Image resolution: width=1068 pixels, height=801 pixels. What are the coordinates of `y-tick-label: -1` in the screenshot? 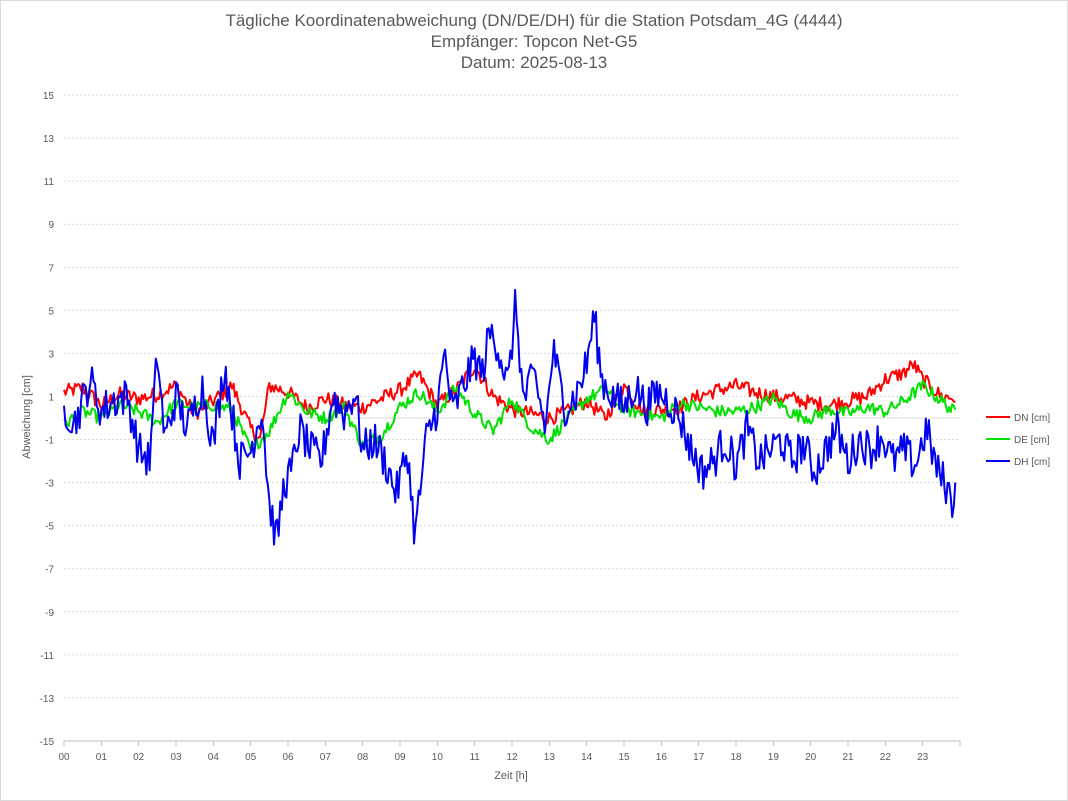 It's located at (49, 441).